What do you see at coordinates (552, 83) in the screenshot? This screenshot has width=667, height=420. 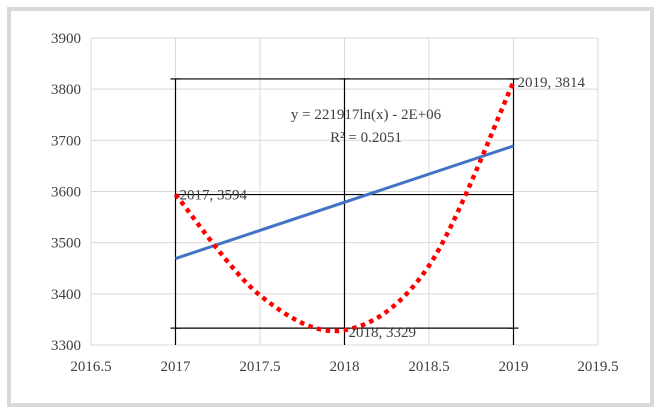 I see `data-label: 2019, 3814` at bounding box center [552, 83].